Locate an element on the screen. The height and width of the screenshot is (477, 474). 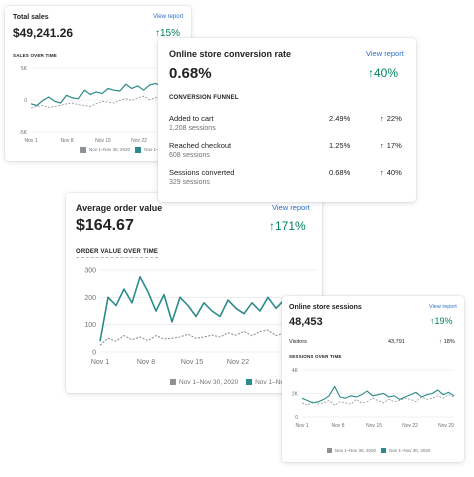
funnel-sessions: 1,208 sessions is located at coordinates (192, 128).